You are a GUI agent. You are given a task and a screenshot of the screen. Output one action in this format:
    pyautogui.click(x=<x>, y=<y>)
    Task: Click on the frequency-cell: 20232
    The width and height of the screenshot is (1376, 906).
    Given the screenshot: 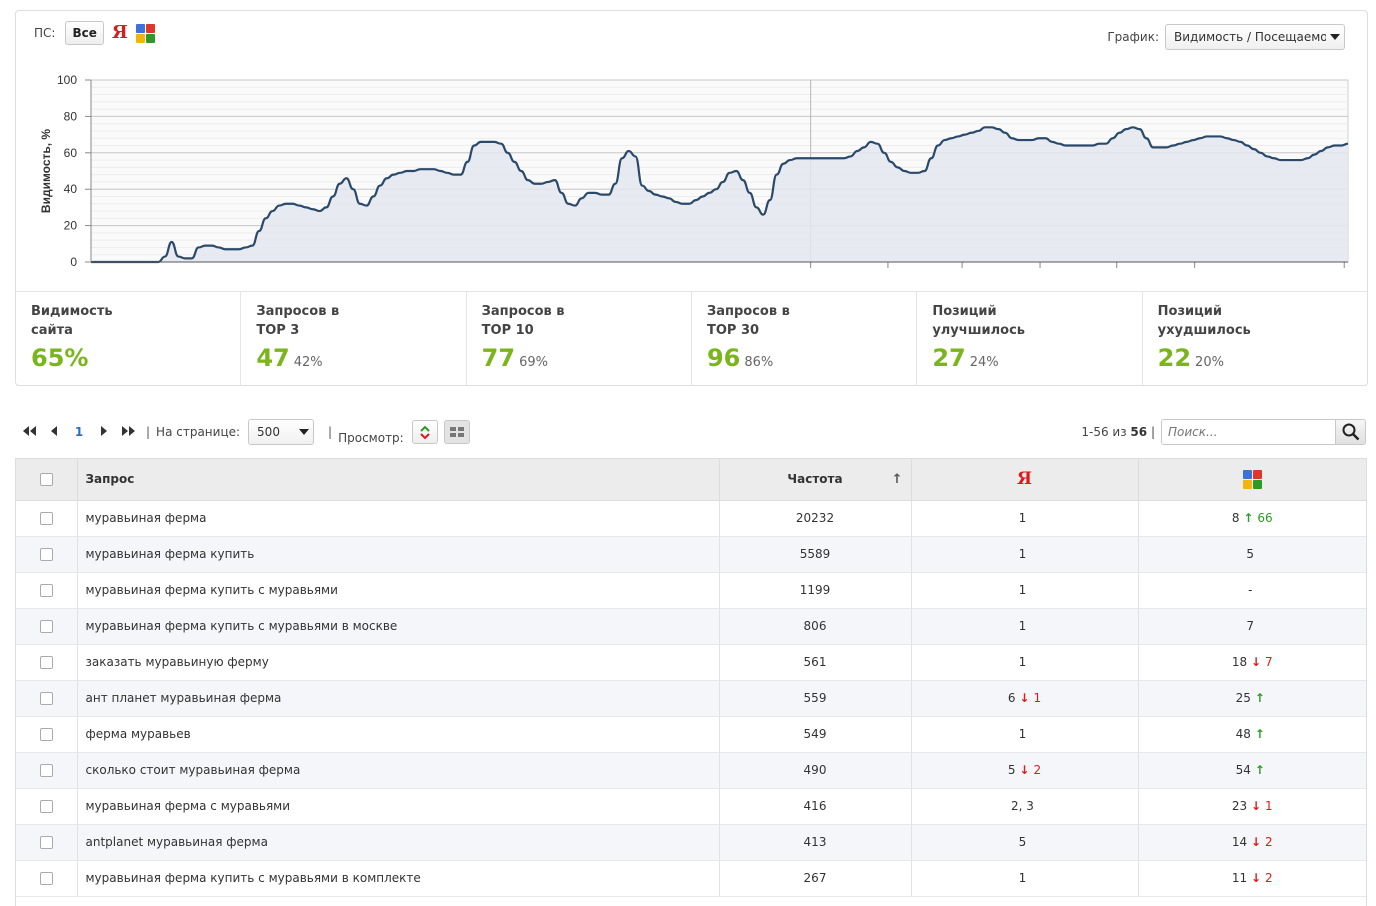 What is the action you would take?
    pyautogui.click(x=815, y=518)
    